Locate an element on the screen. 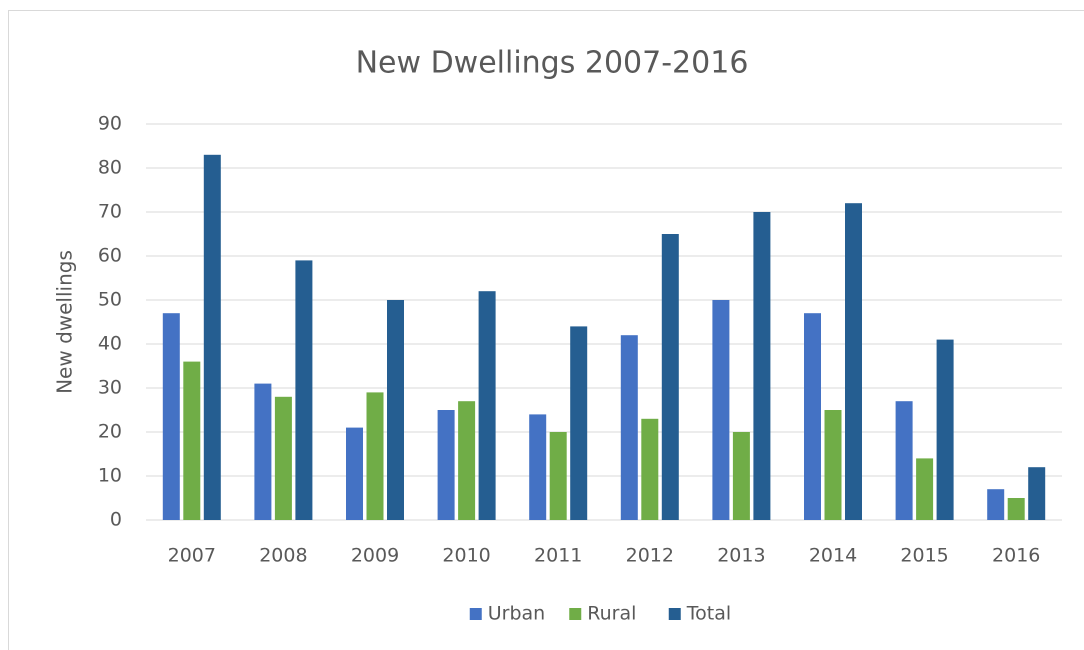  chart-title: New Dwellings 2007-2016 is located at coordinates (552, 63).